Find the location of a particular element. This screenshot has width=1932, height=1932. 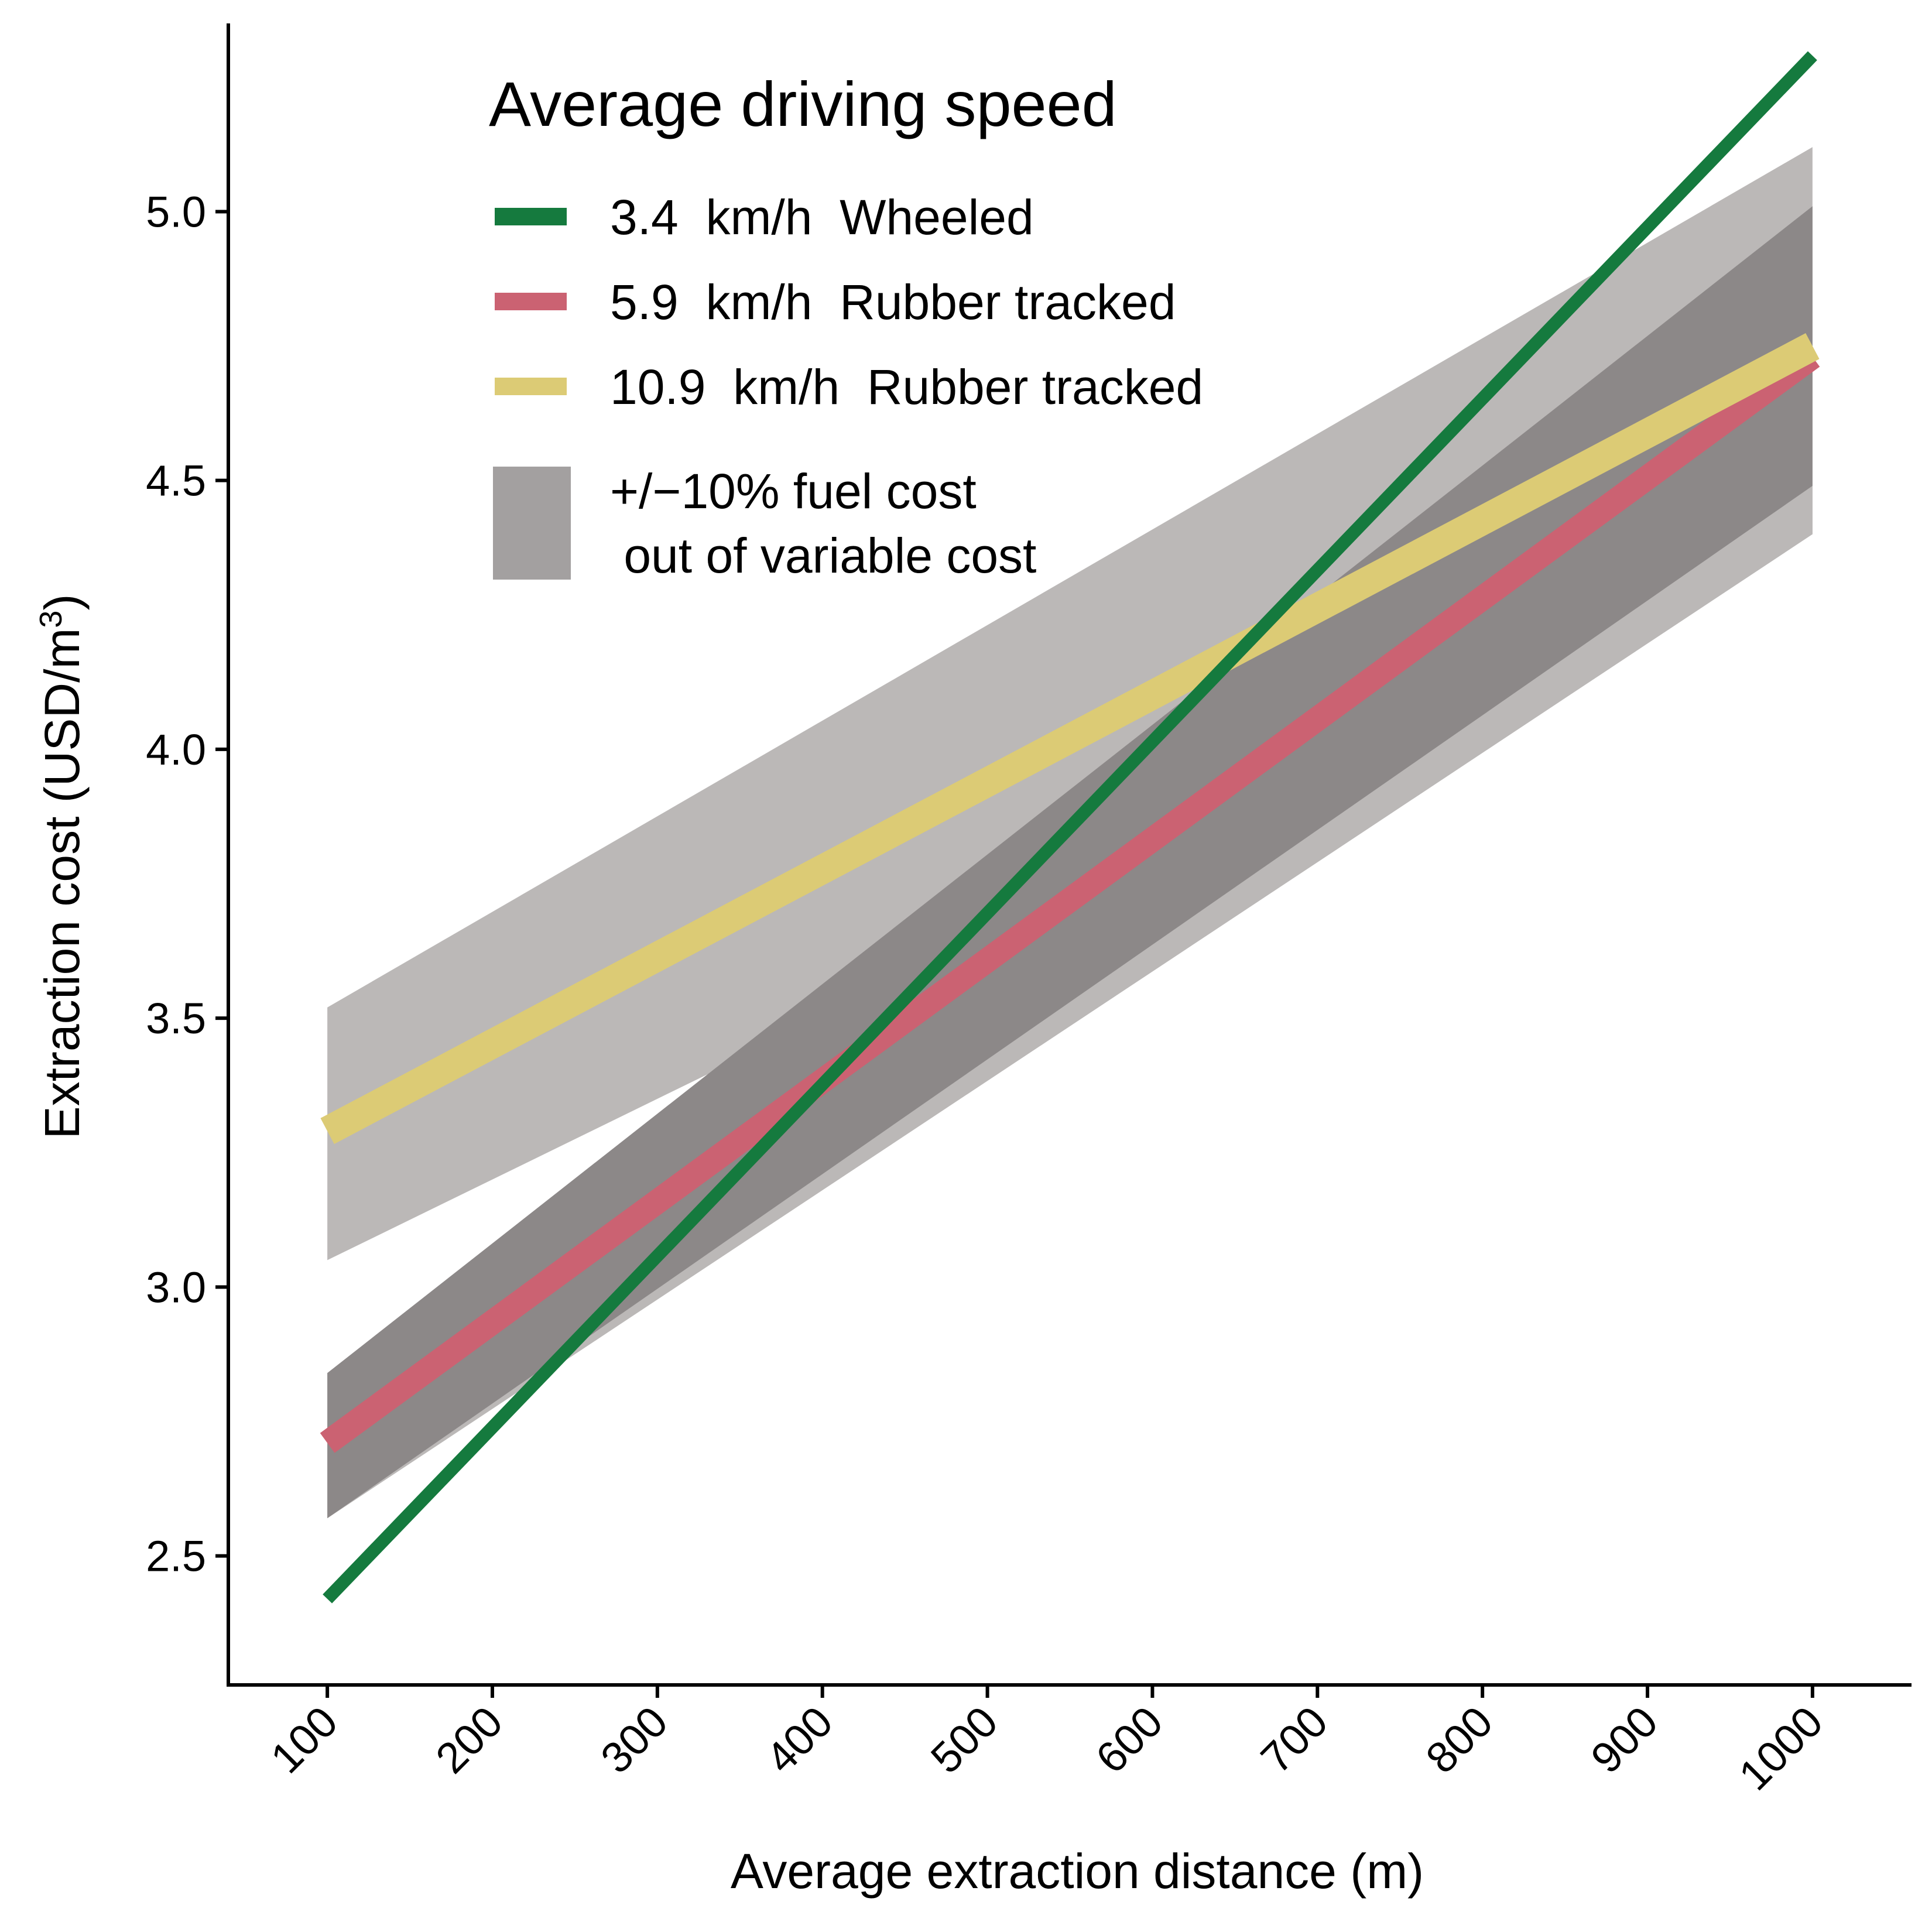

x-tick-label: 500 is located at coordinates (964, 1740).